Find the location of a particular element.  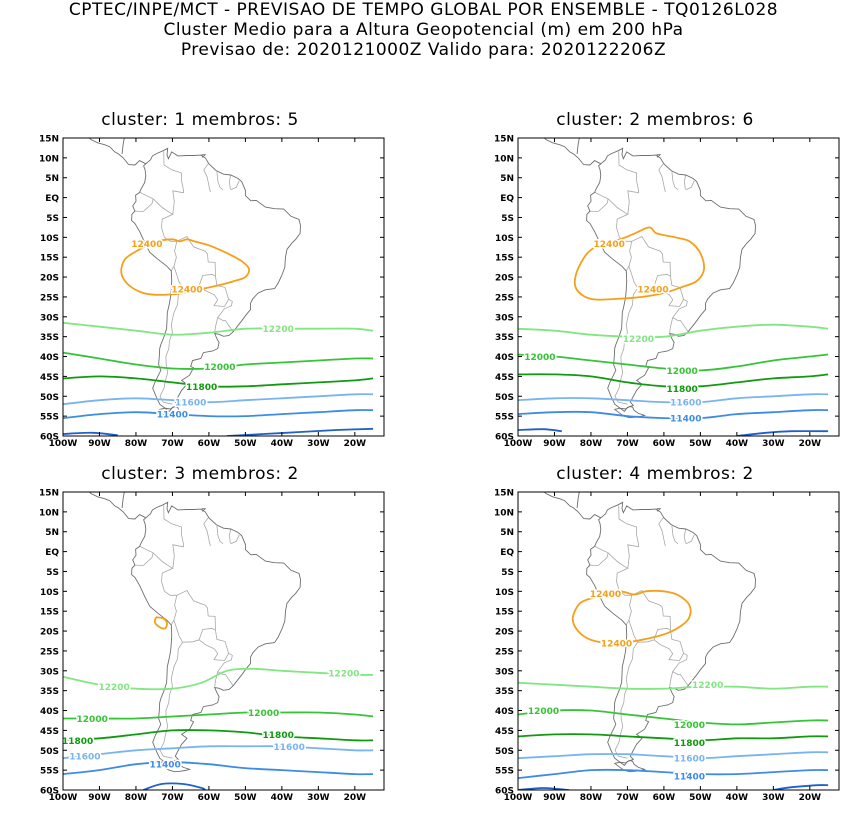

lat-label: 60S is located at coordinates (504, 792).